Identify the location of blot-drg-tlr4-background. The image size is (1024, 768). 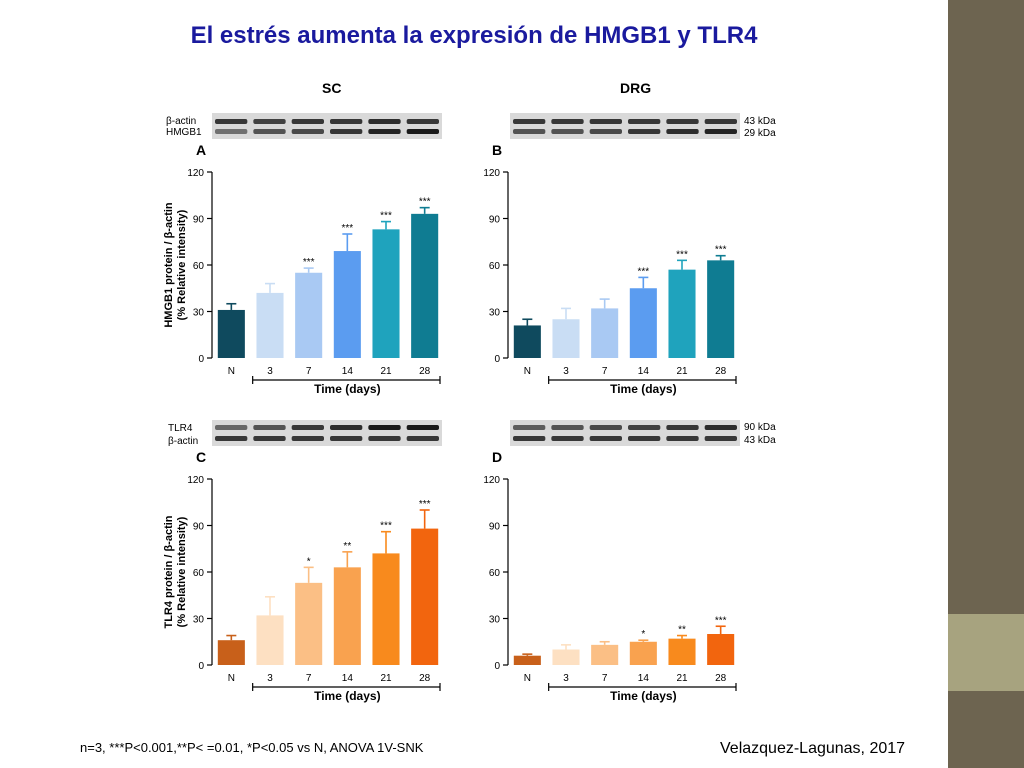
(625, 433).